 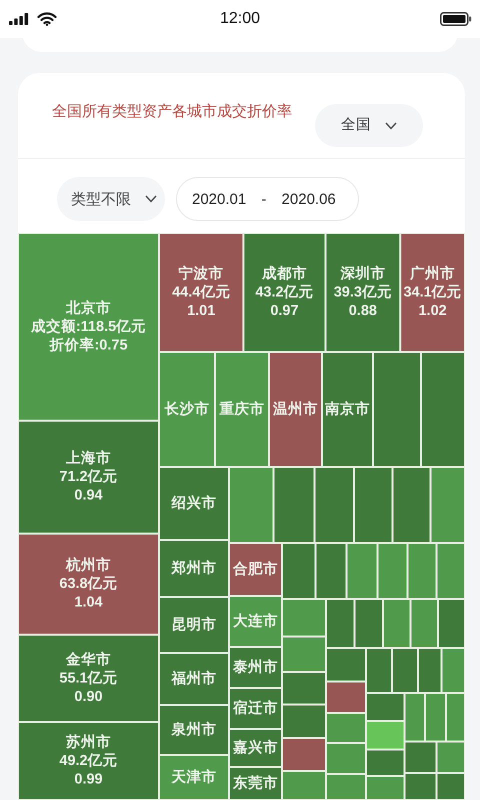 What do you see at coordinates (88, 477) in the screenshot?
I see `data-label: 71.2亿元` at bounding box center [88, 477].